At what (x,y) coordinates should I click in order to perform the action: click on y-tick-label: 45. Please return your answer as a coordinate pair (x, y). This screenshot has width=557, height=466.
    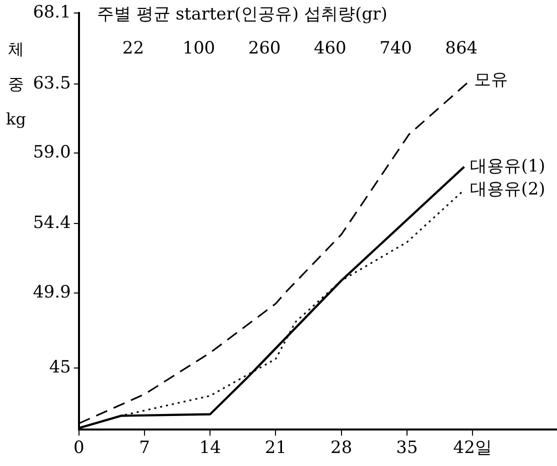
    Looking at the image, I should click on (60, 368).